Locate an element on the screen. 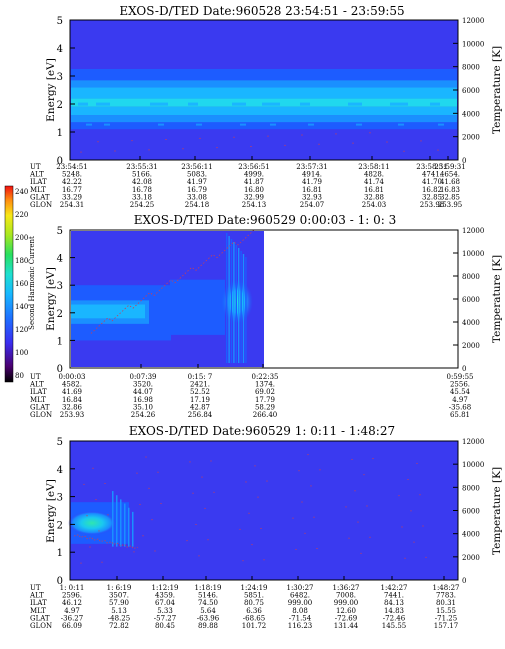  y2tick-label: 2000 is located at coordinates (471, 346).